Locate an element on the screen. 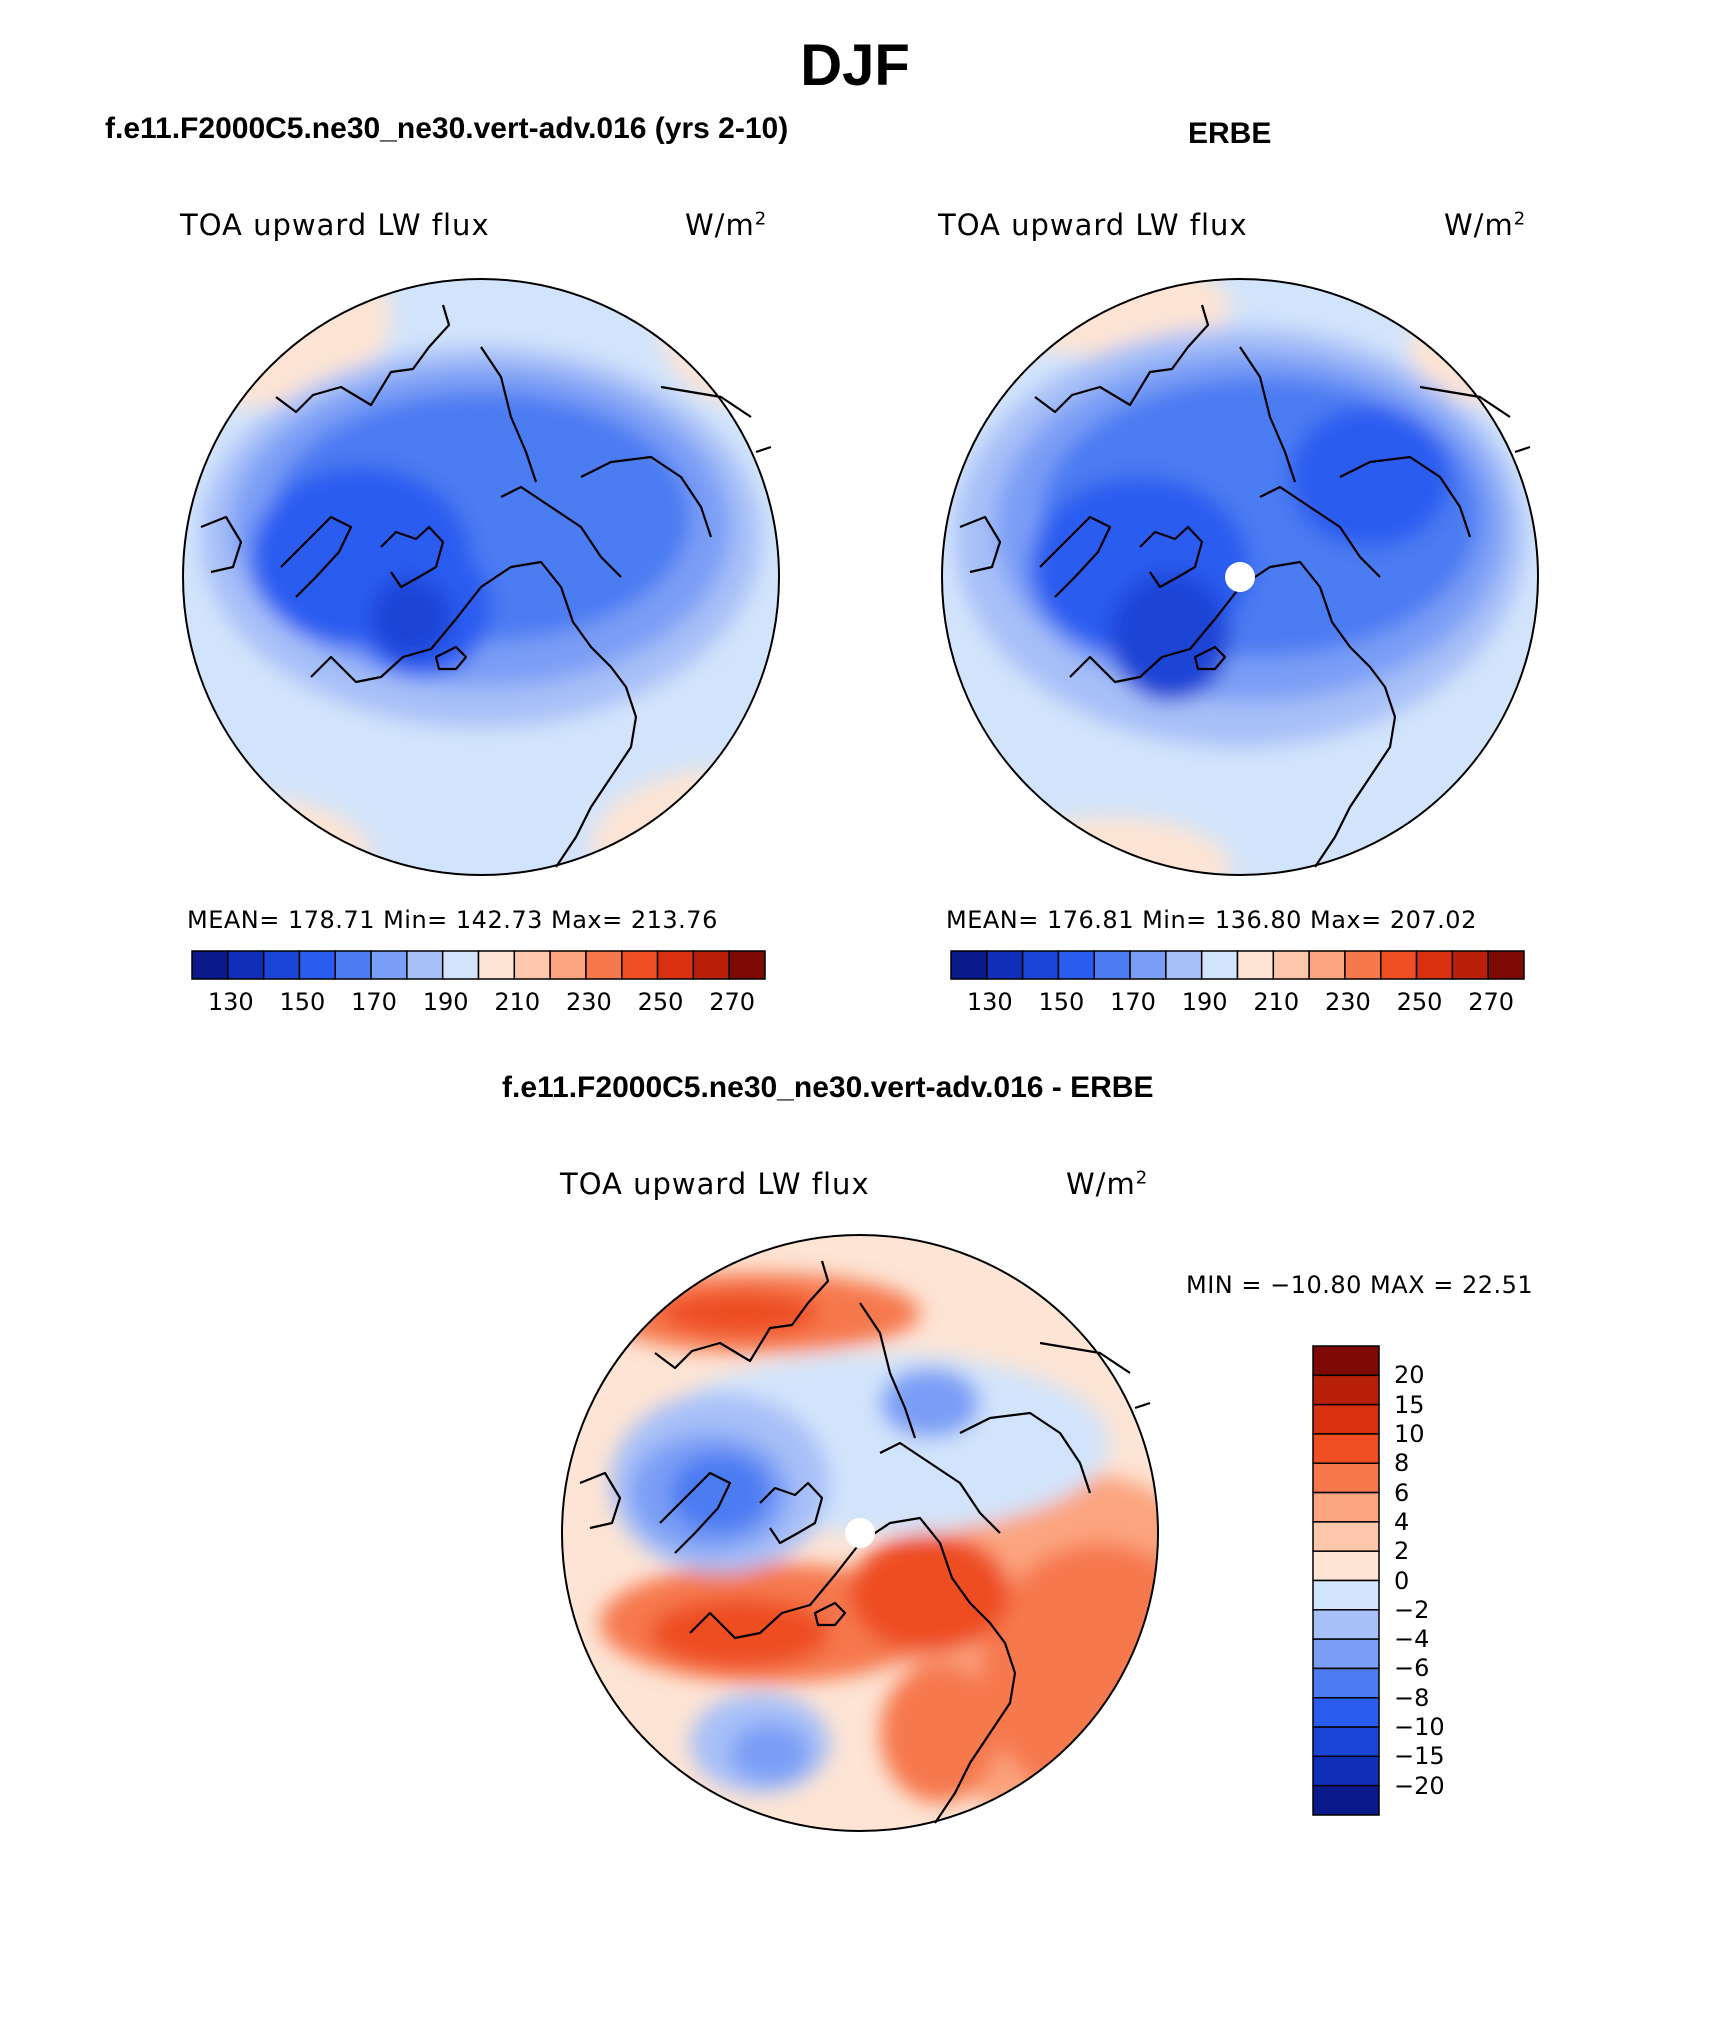 The width and height of the screenshot is (1710, 2044). colorbar-tick-label: 270 is located at coordinates (1491, 1002).